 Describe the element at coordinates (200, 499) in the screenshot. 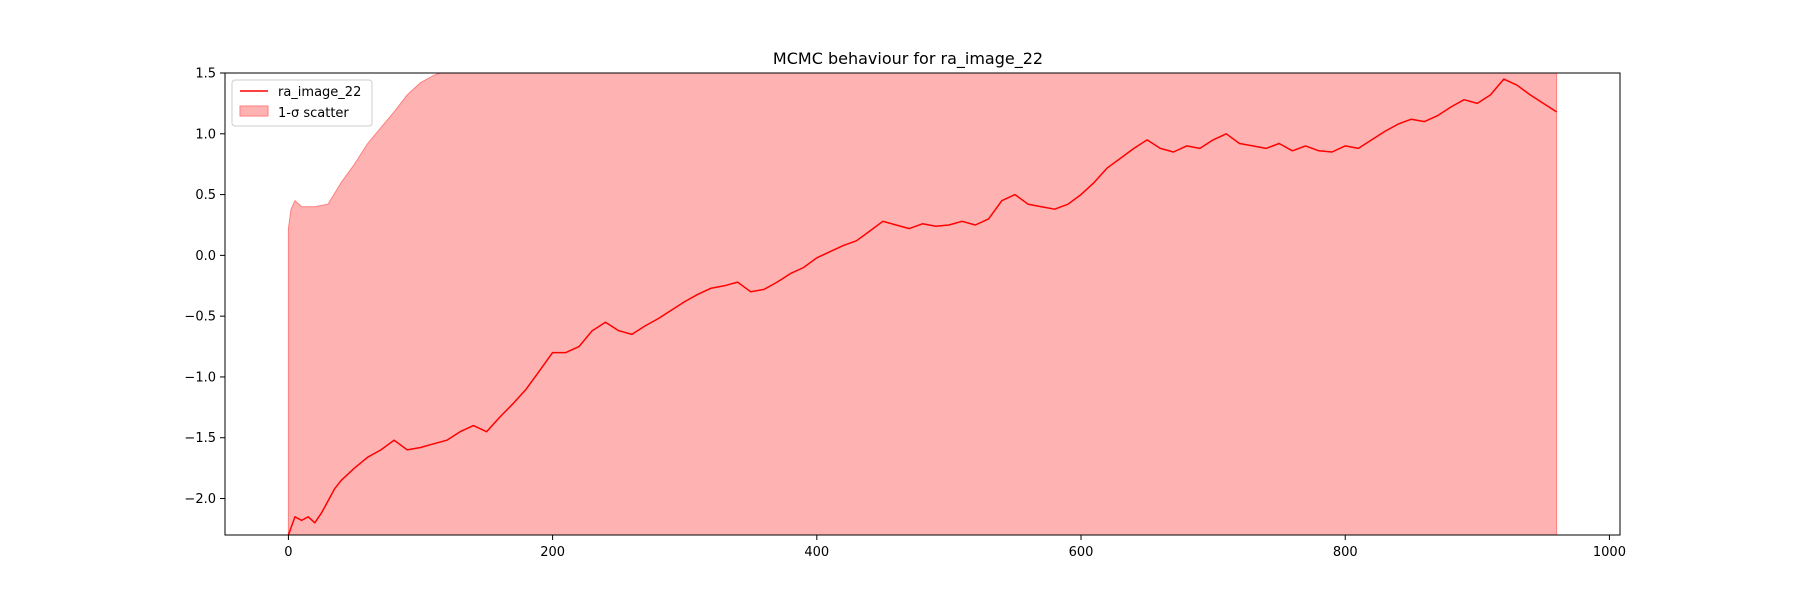

I see `y-tick-label: −2.0` at that location.